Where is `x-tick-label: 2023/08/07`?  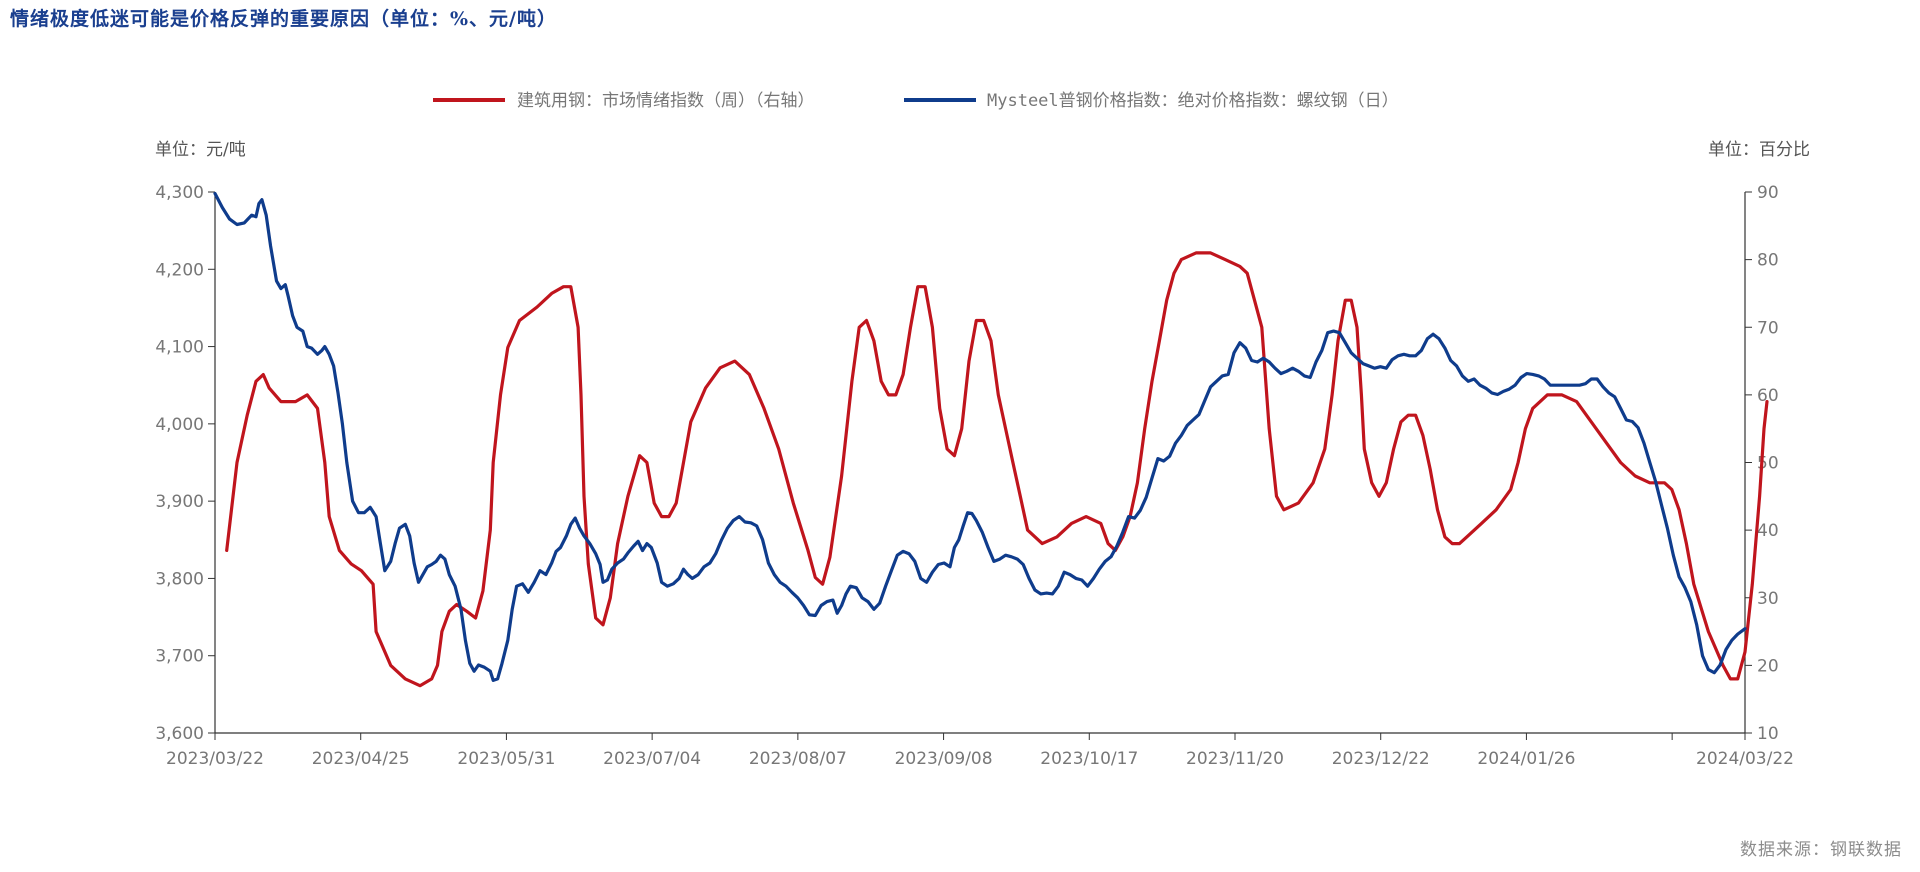 x-tick-label: 2023/08/07 is located at coordinates (798, 759).